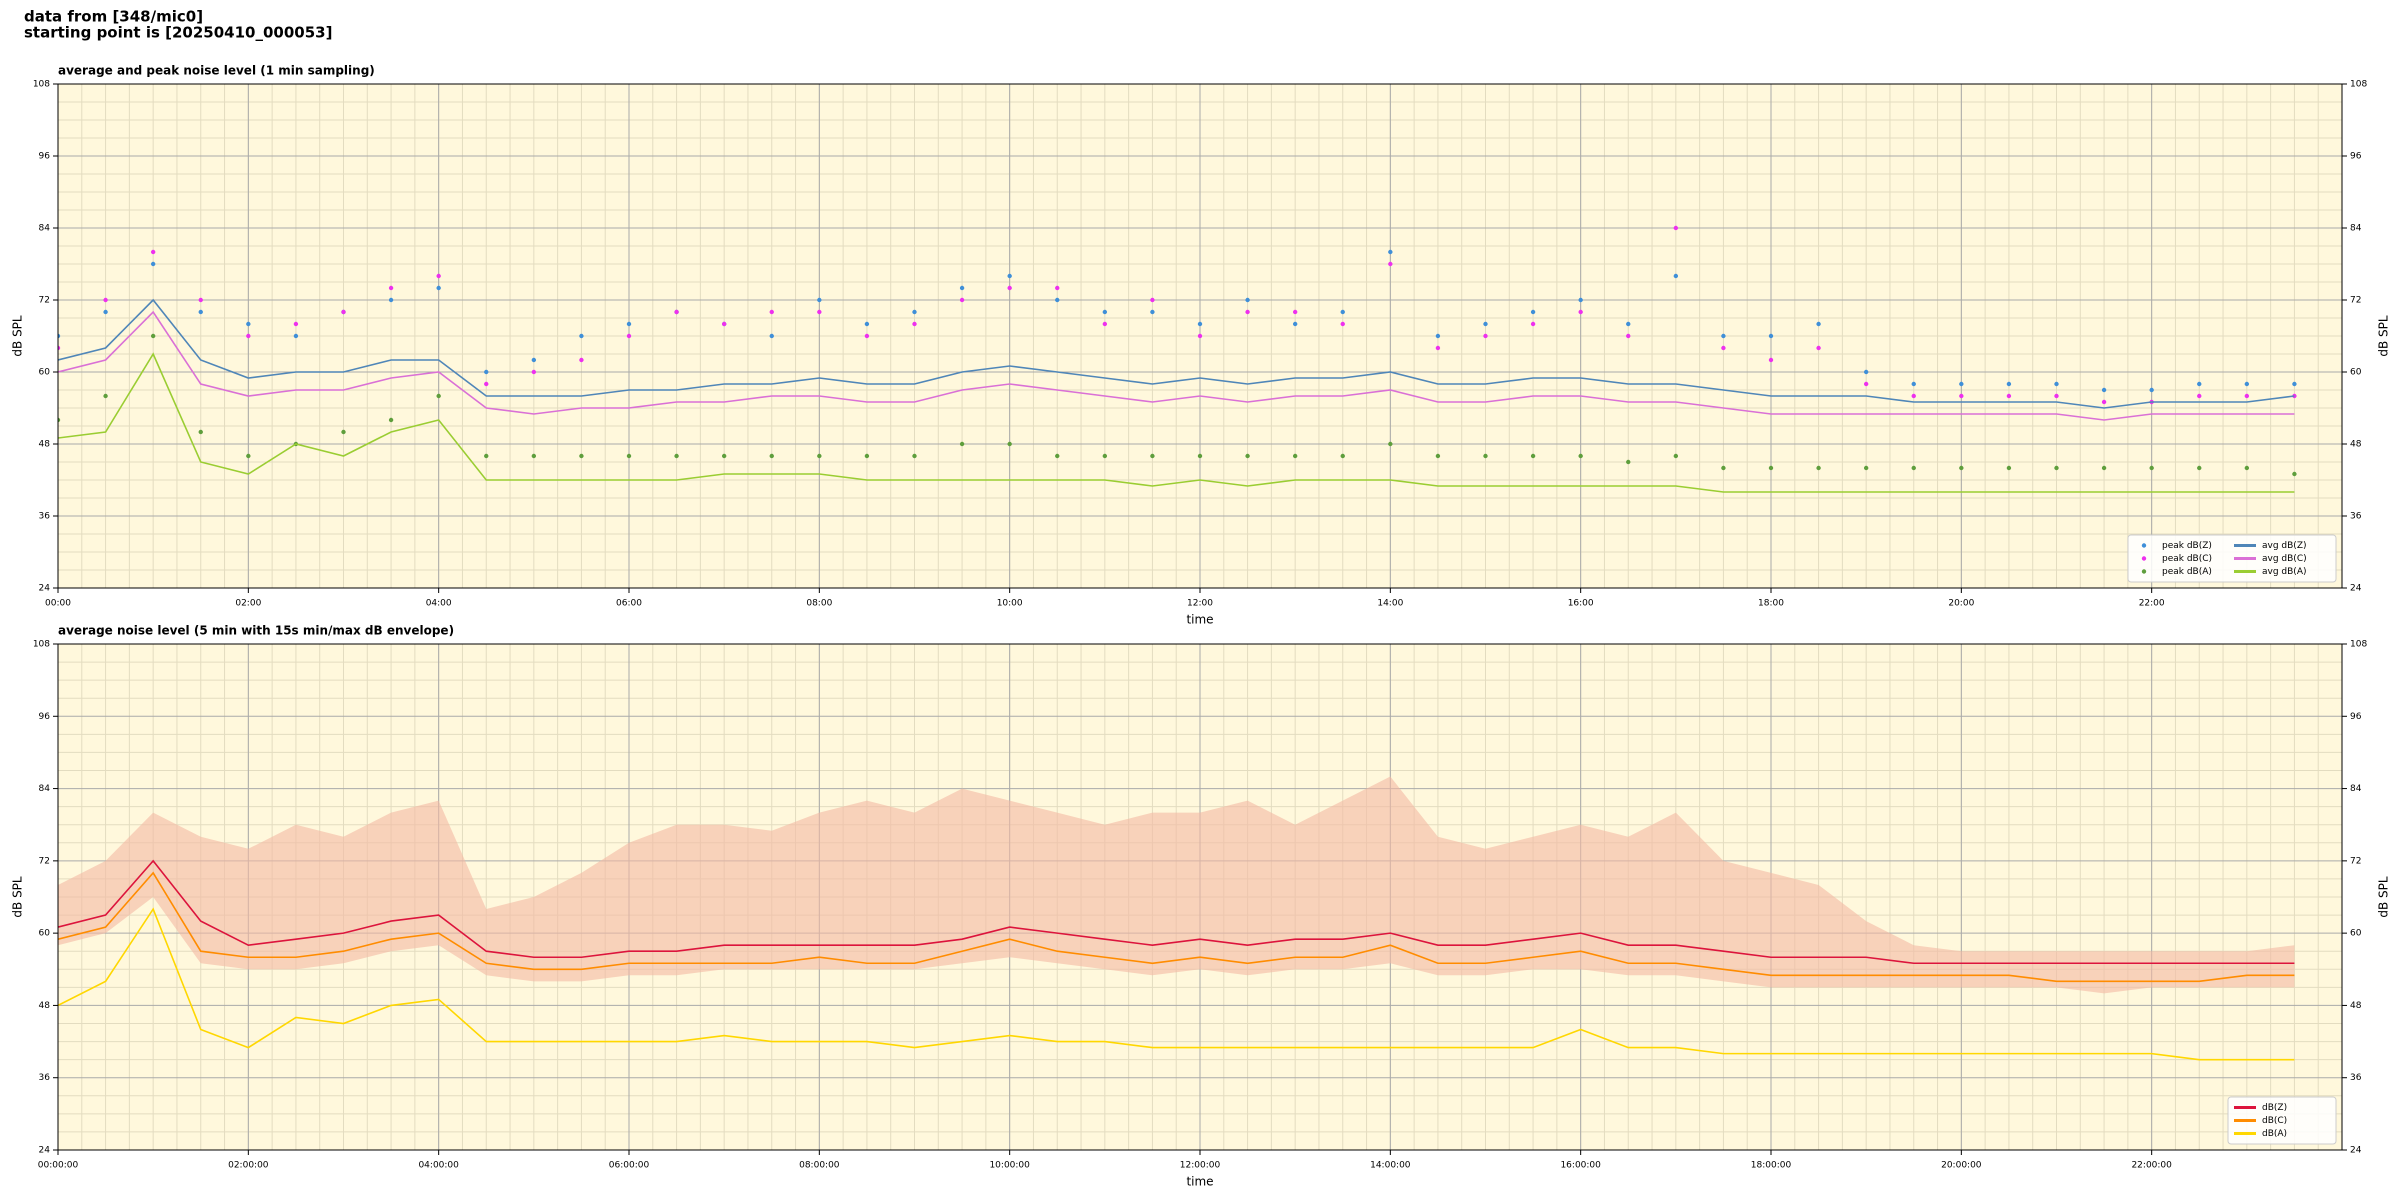 The height and width of the screenshot is (1200, 2400). Describe the element at coordinates (1010, 604) in the screenshot. I see `x-tick-label: 10:00` at that location.